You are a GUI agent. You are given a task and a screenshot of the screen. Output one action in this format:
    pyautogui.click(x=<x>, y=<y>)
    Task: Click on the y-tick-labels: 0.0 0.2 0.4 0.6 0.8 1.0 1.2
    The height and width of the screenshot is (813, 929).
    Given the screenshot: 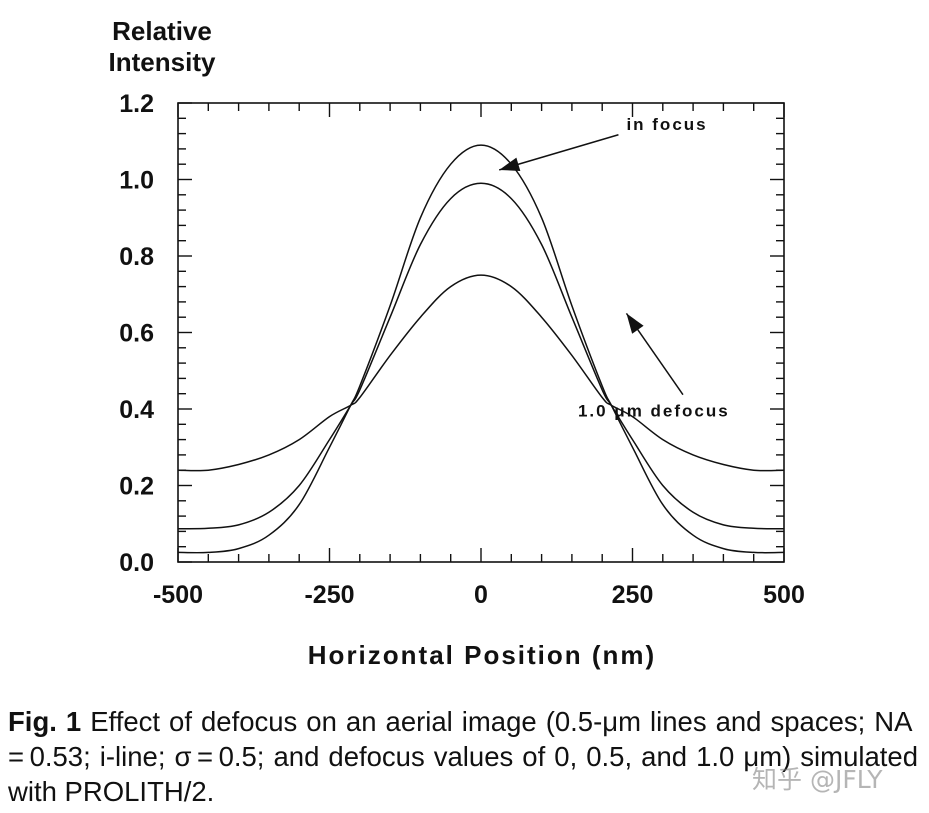 What is the action you would take?
    pyautogui.click(x=136, y=333)
    